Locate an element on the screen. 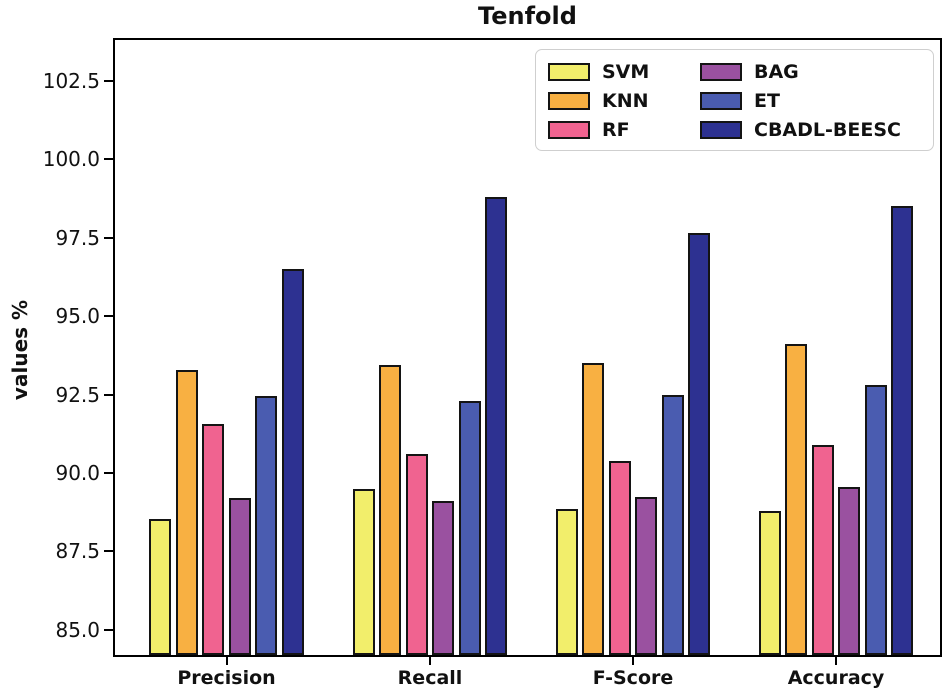 The width and height of the screenshot is (950, 700). legend-item-knn: KNN is located at coordinates (624, 101).